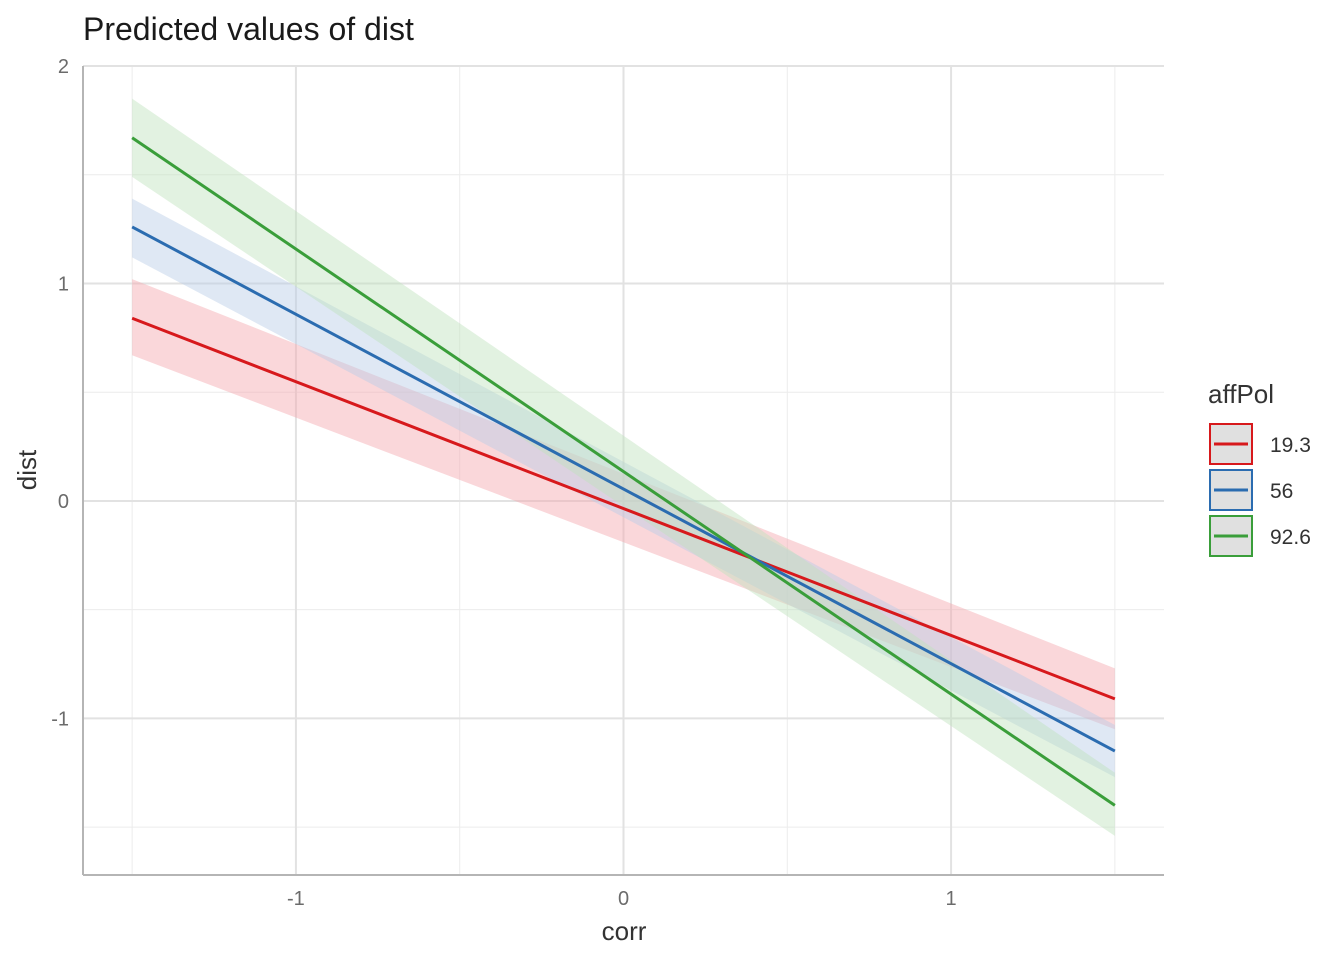 This screenshot has height=960, width=1344. I want to click on x-axis-label: corr, so click(624, 931).